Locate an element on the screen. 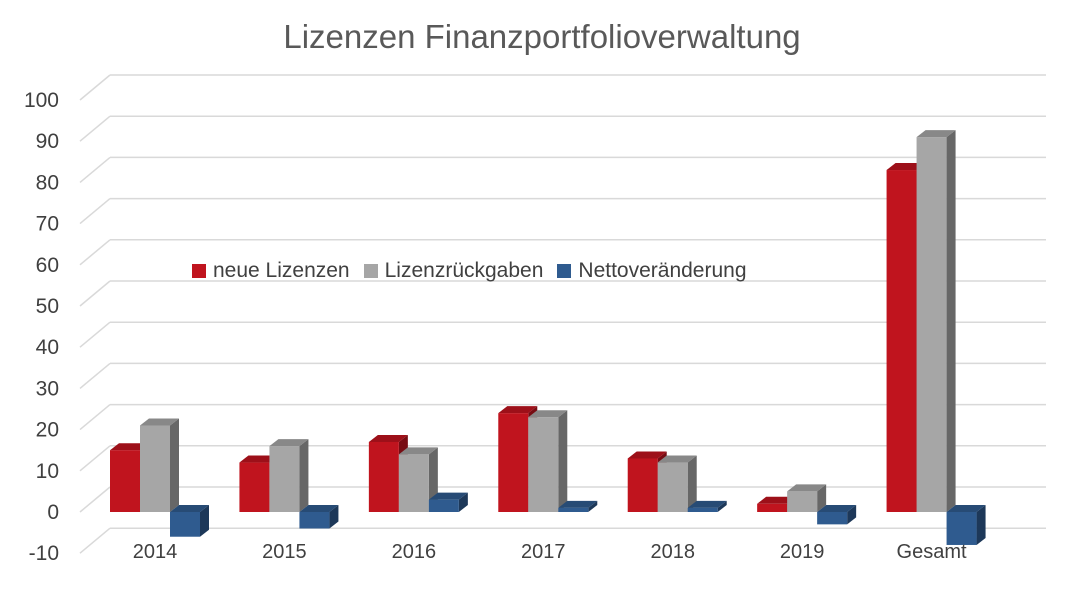 Image resolution: width=1084 pixels, height=599 pixels. bar-neue-lizenzen-2016 is located at coordinates (383, 476).